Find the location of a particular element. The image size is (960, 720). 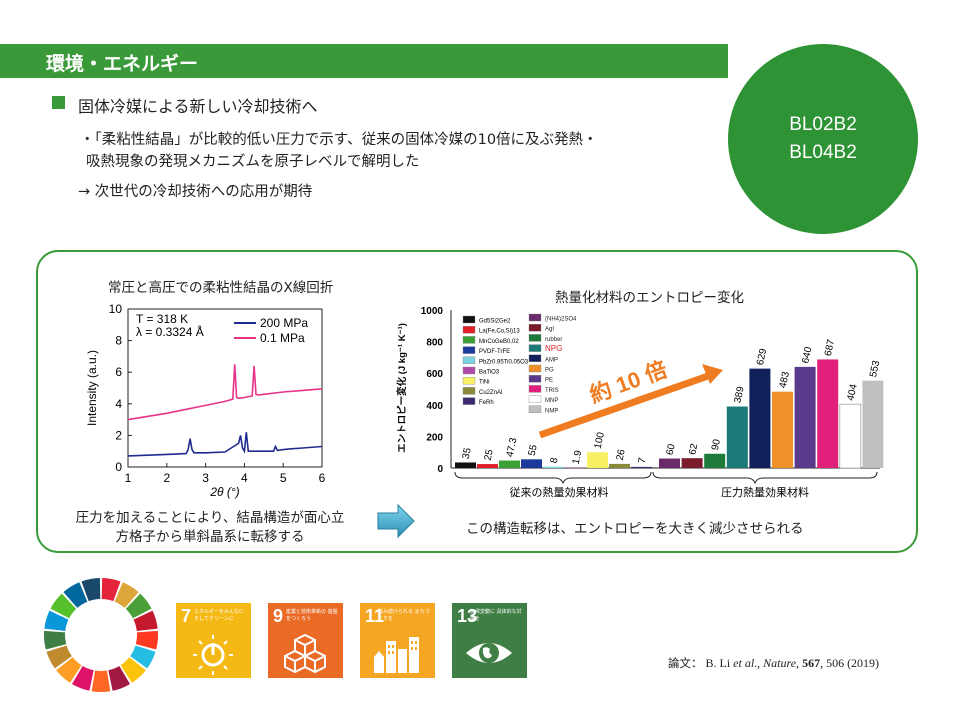

entropy-ytick-label: 400 is located at coordinates (434, 406).